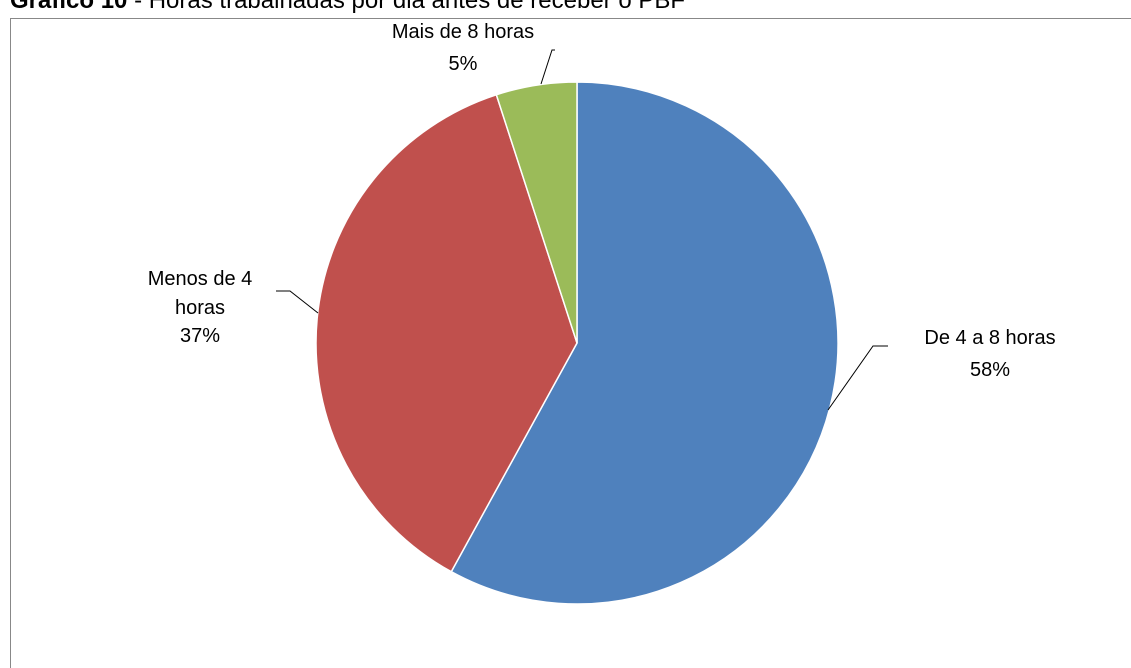  I want to click on value-label: 5%, so click(463, 64).